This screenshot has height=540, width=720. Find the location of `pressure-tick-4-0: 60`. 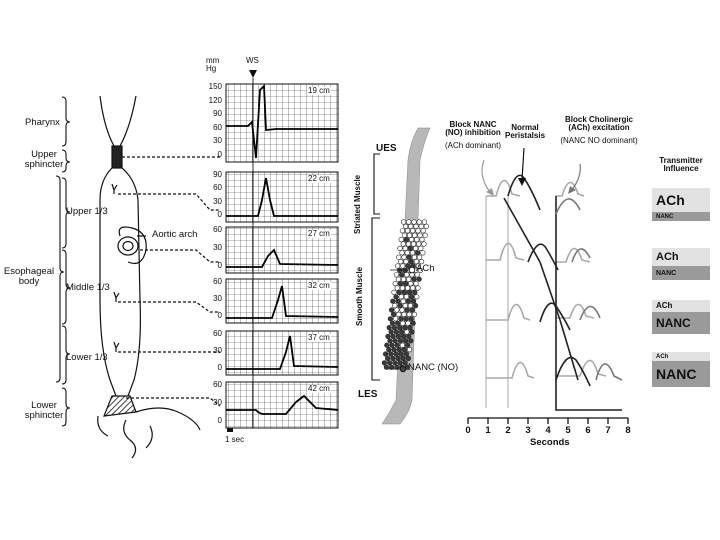

pressure-tick-4-0: 60 is located at coordinates (217, 333).